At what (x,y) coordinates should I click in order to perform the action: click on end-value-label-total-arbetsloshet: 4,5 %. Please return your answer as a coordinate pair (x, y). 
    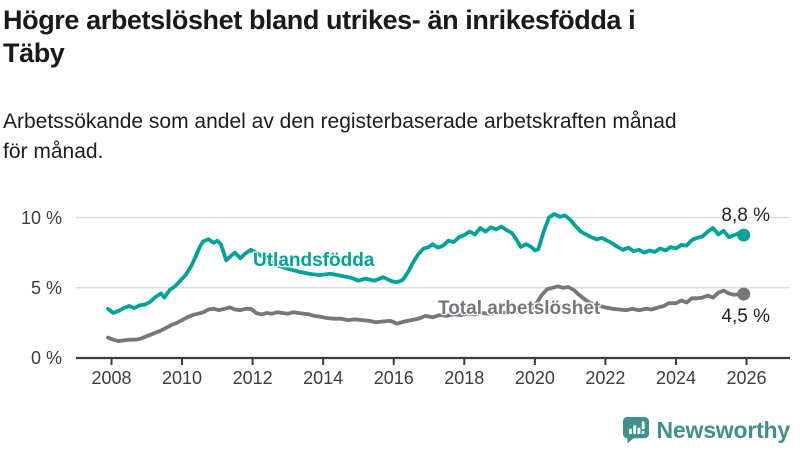
    Looking at the image, I should click on (745, 316).